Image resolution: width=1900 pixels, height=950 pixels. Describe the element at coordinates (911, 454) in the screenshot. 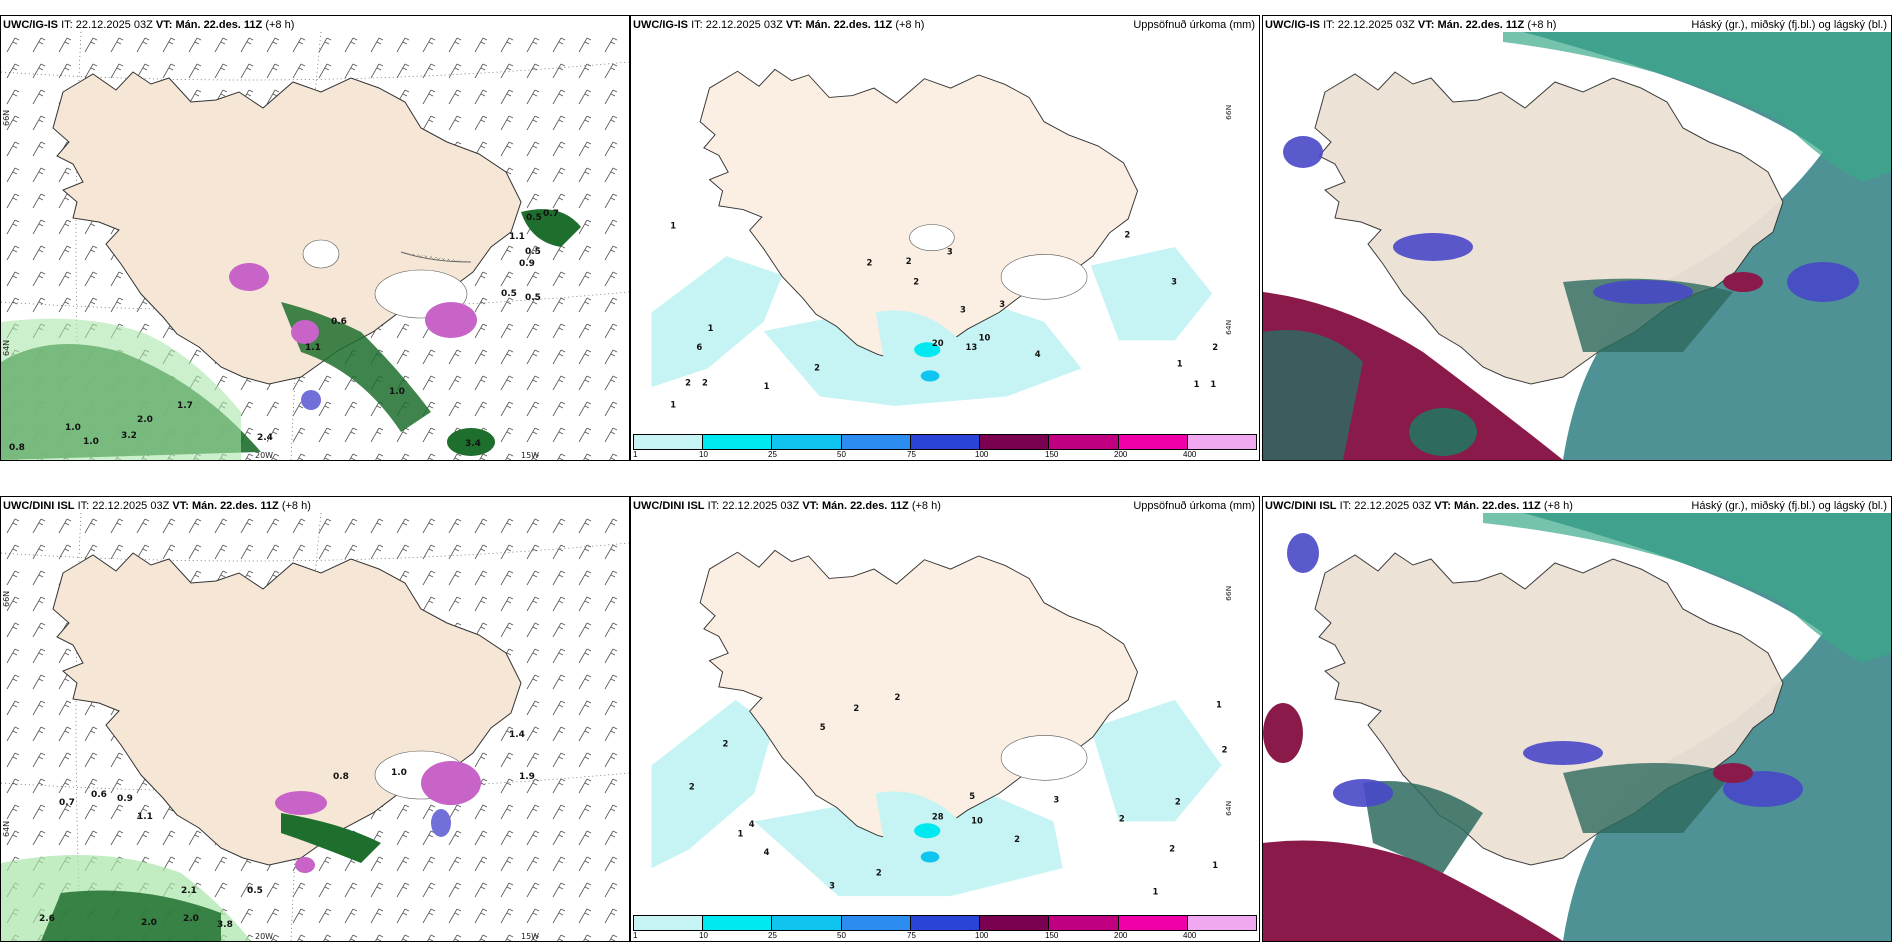

I see `colorbar-tick: 75` at that location.